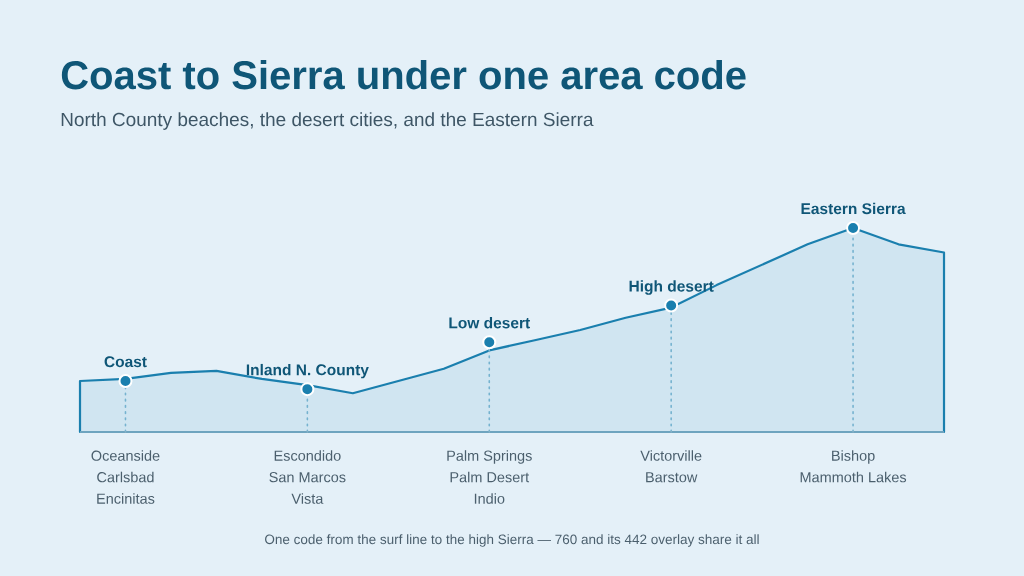 The width and height of the screenshot is (1024, 576). What do you see at coordinates (853, 466) in the screenshot?
I see `x-tick-label: Bishop Mammoth Lakes` at bounding box center [853, 466].